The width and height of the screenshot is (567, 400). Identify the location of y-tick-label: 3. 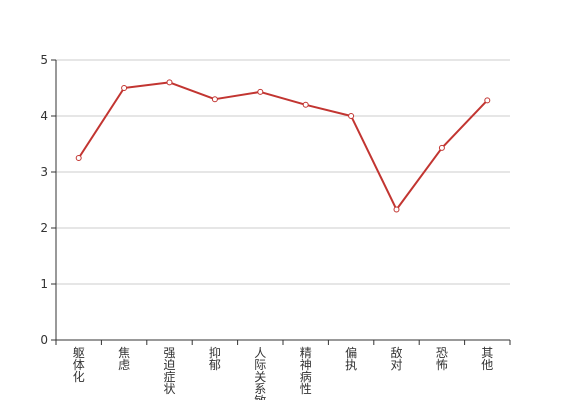
(44, 172).